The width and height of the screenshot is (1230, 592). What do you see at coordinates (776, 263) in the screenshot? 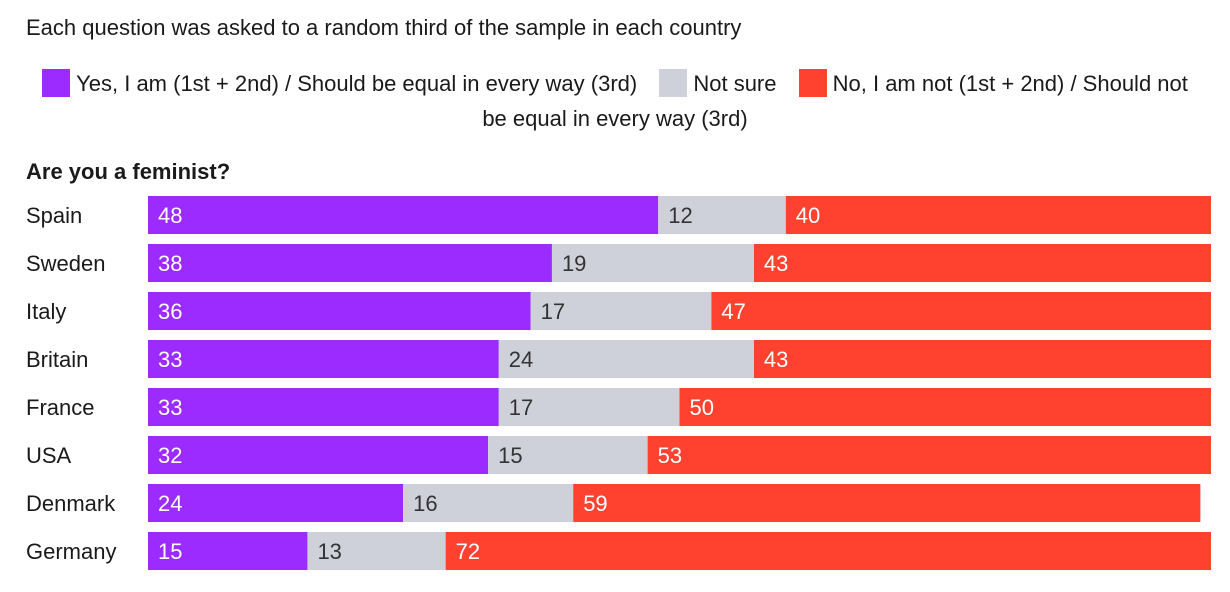
I see `value-label-sweden-no: 43` at bounding box center [776, 263].